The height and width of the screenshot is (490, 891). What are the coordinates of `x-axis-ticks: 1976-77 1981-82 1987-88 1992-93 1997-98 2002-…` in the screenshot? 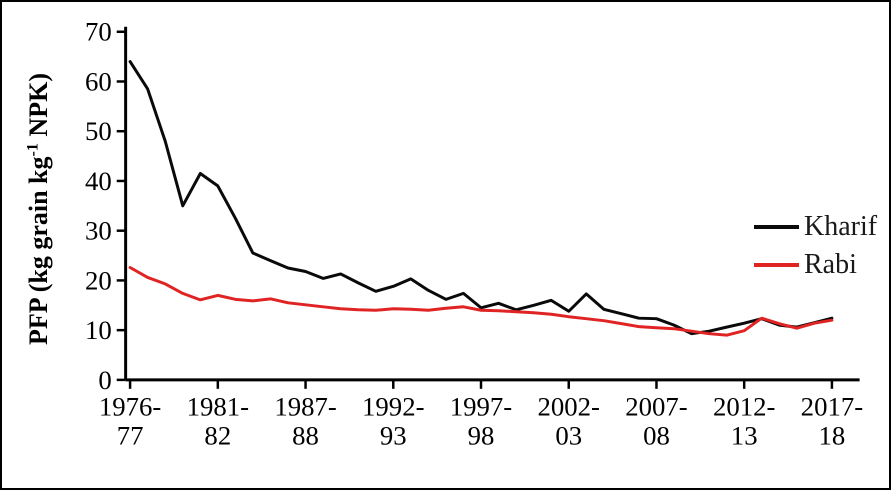 It's located at (481, 414).